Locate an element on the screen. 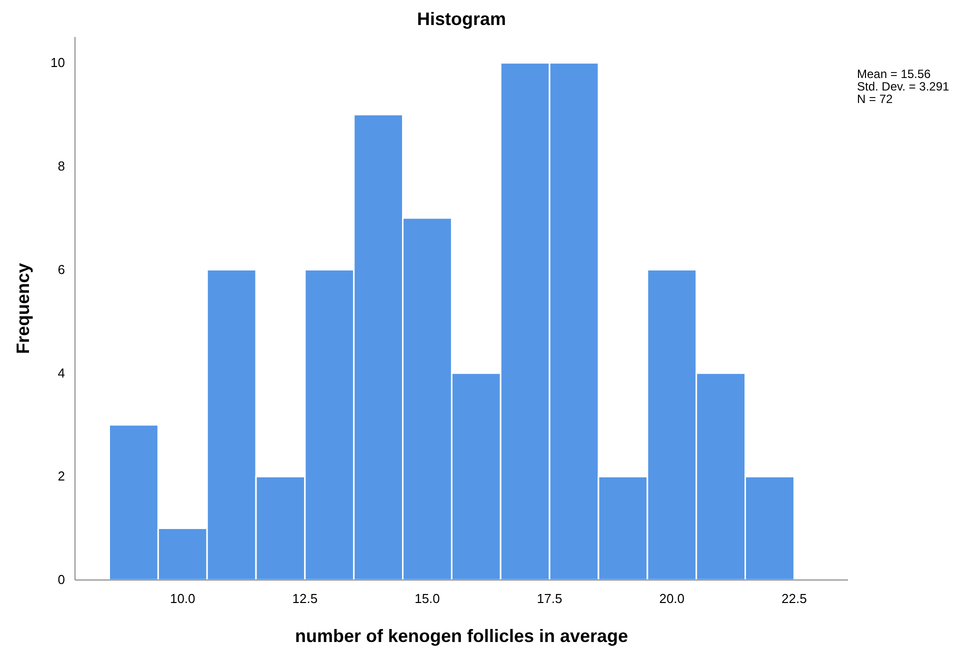 The image size is (972, 653). x-tick-label: 17.5 is located at coordinates (549, 598).